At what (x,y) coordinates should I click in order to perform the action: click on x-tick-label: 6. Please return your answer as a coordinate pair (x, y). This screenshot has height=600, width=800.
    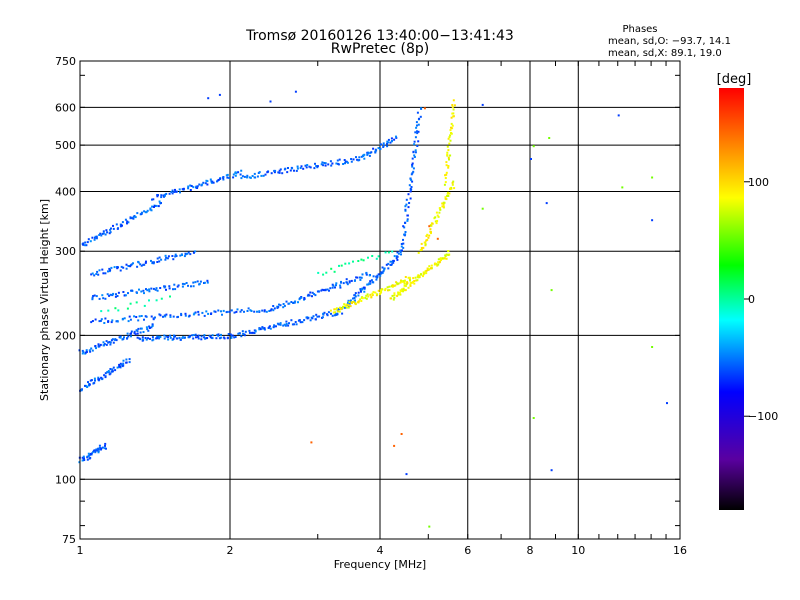
    Looking at the image, I should click on (467, 550).